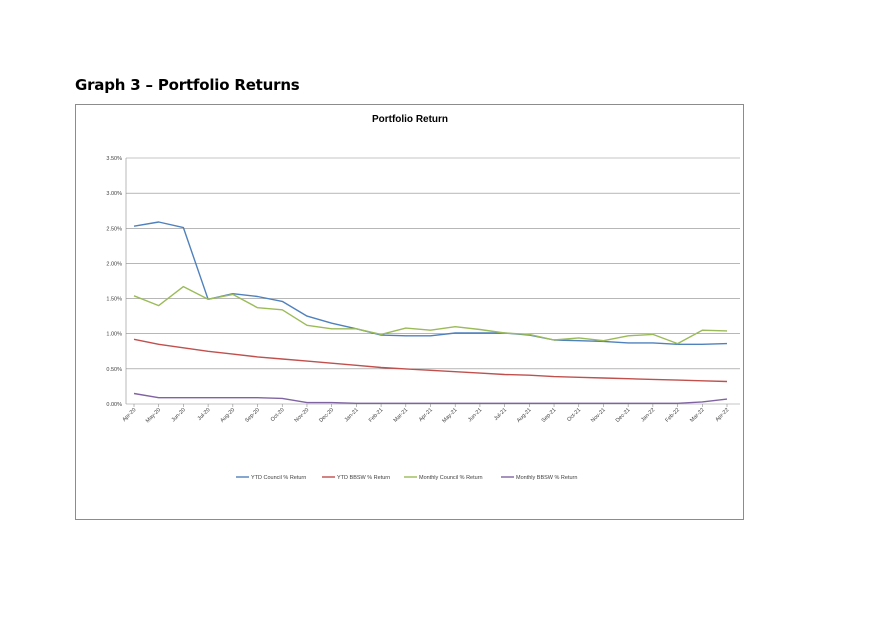  What do you see at coordinates (574, 415) in the screenshot?
I see `x-tick-label: Oct-21` at bounding box center [574, 415].